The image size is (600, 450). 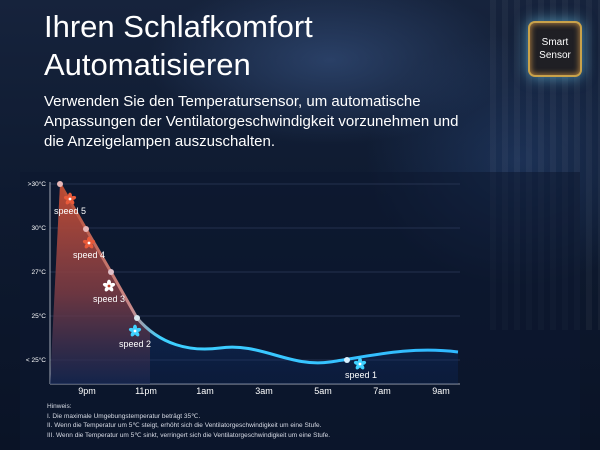 What do you see at coordinates (555, 49) in the screenshot?
I see `smart-sensor-badge: Smart Sensor` at bounding box center [555, 49].